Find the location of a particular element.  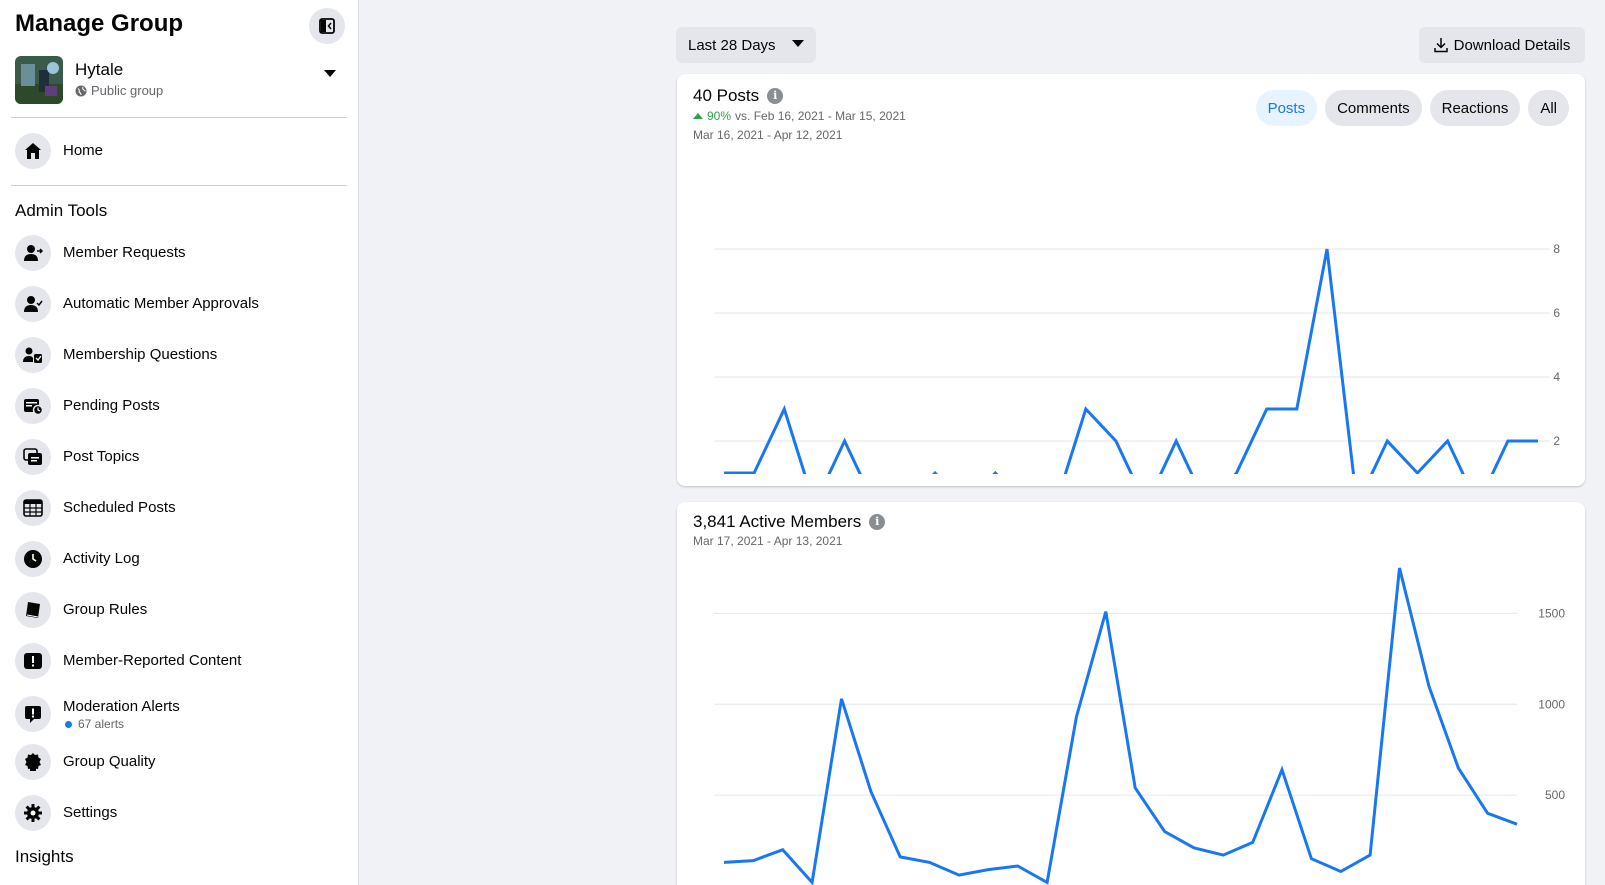

sidebar-item-pending-posts: Pending Posts is located at coordinates (180, 406).